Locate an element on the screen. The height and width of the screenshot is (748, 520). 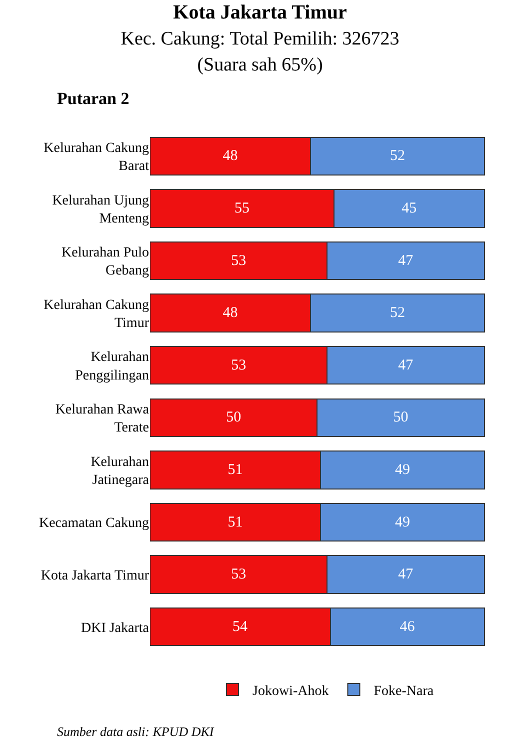
data-label: 55 is located at coordinates (242, 208).